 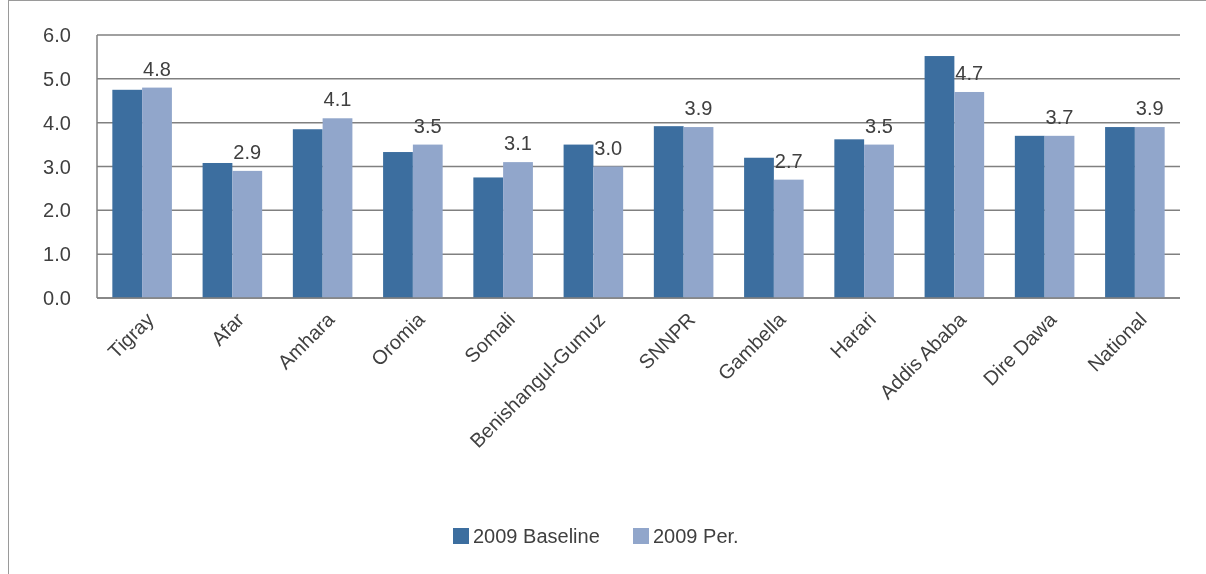 What do you see at coordinates (57, 298) in the screenshot?
I see `y-tick-label: 0.0` at bounding box center [57, 298].